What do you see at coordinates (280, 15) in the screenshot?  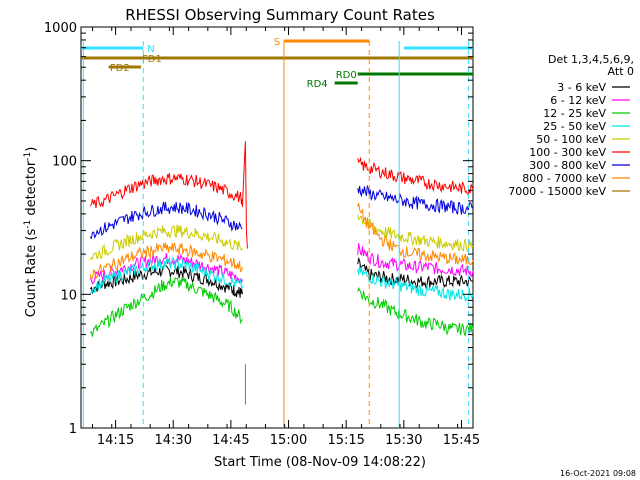 I see `chart-title: RHESSI Observing Summary Count Rates` at bounding box center [280, 15].